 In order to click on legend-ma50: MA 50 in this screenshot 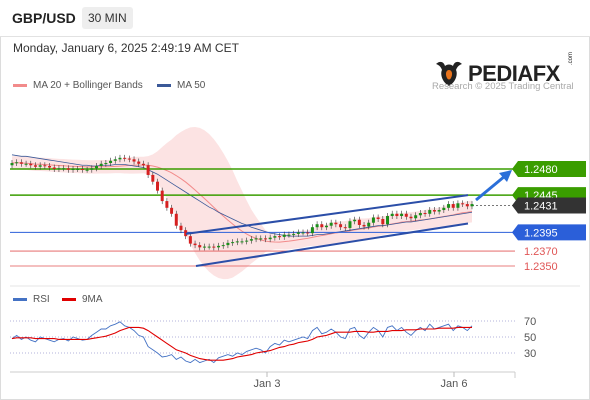, I will do `click(181, 85)`.